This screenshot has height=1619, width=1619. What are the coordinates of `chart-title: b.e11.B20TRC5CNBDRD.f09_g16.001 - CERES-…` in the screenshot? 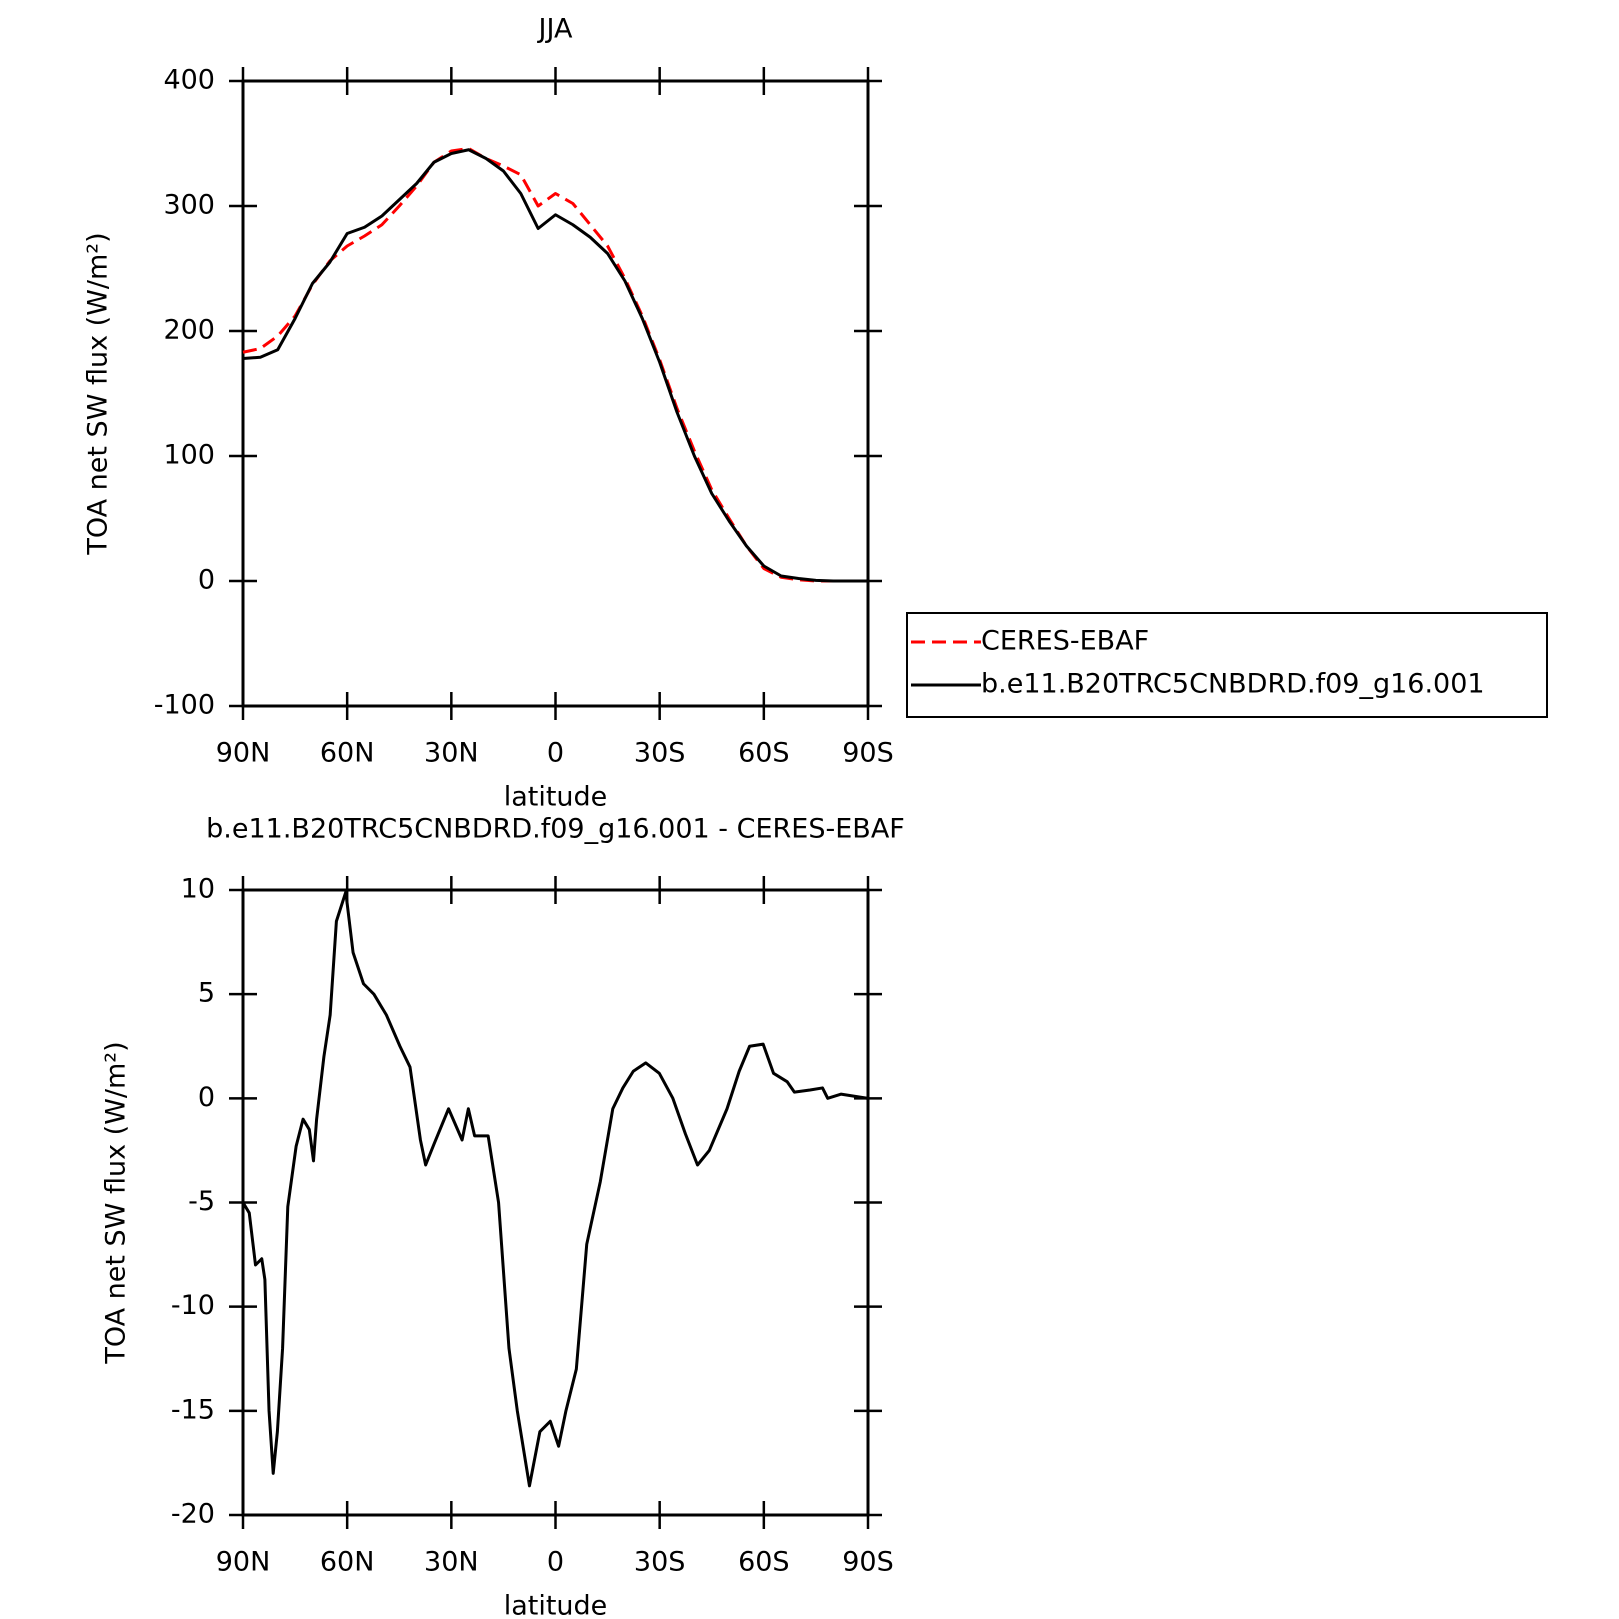 It's located at (555, 829).